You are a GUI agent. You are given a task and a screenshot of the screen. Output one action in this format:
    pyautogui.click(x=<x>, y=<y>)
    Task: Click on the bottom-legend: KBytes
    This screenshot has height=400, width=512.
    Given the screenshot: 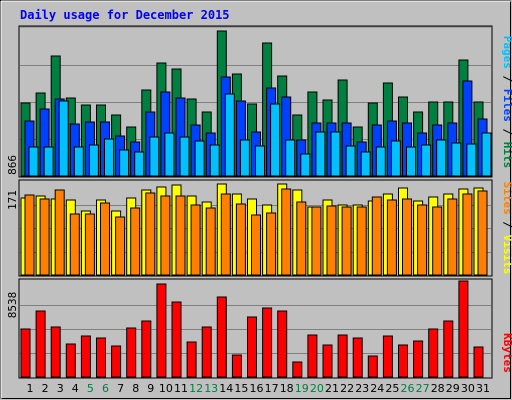 What is the action you would take?
    pyautogui.click(x=506, y=353)
    